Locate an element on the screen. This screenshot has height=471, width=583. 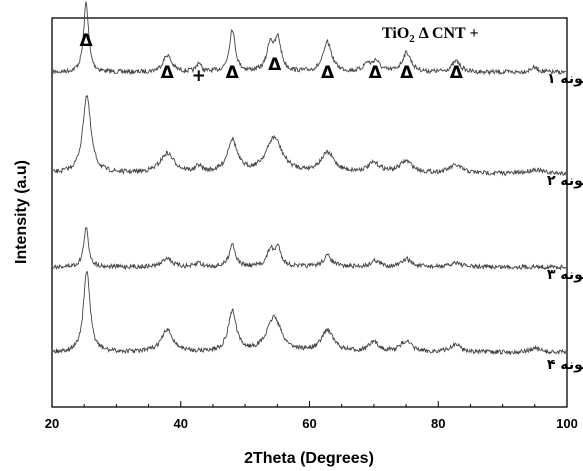
peak-markers: ΔΔ + Δ Δ Δ Δ Δ Δ is located at coordinates (272, 58).